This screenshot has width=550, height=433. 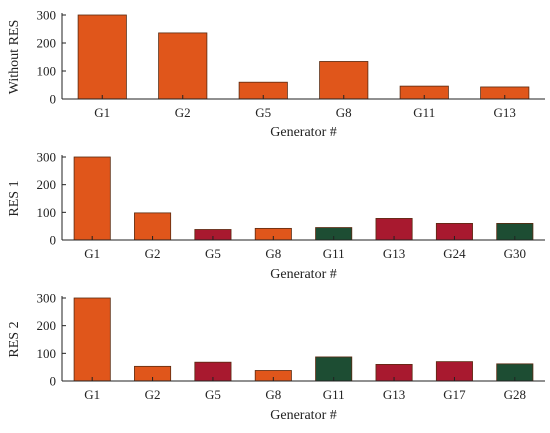 I want to click on y-axis-title: RES 2, so click(x=14, y=339).